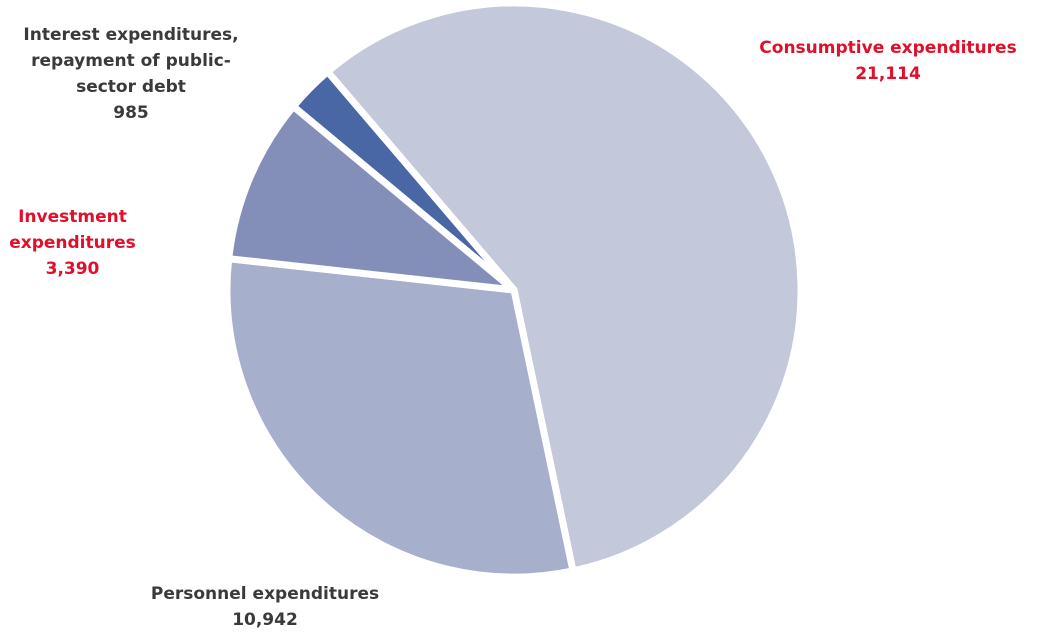 The width and height of the screenshot is (1043, 640). I want to click on slice-value-interest: 985, so click(131, 113).